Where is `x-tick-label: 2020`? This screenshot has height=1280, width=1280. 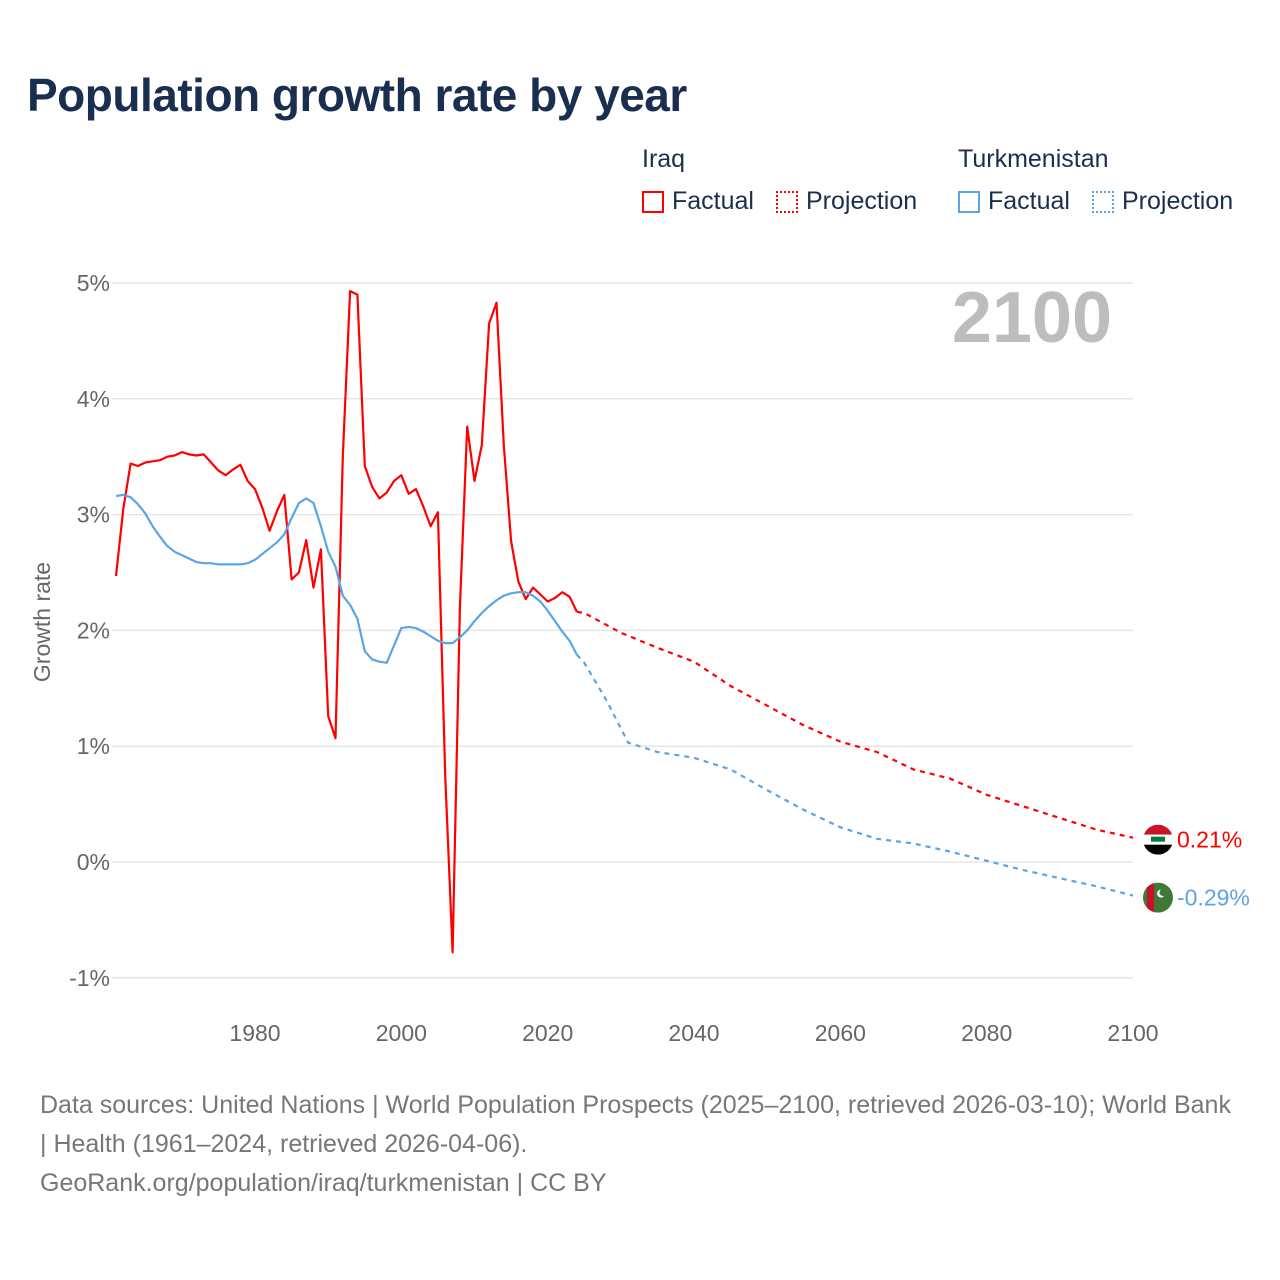 x-tick-label: 2020 is located at coordinates (547, 1033).